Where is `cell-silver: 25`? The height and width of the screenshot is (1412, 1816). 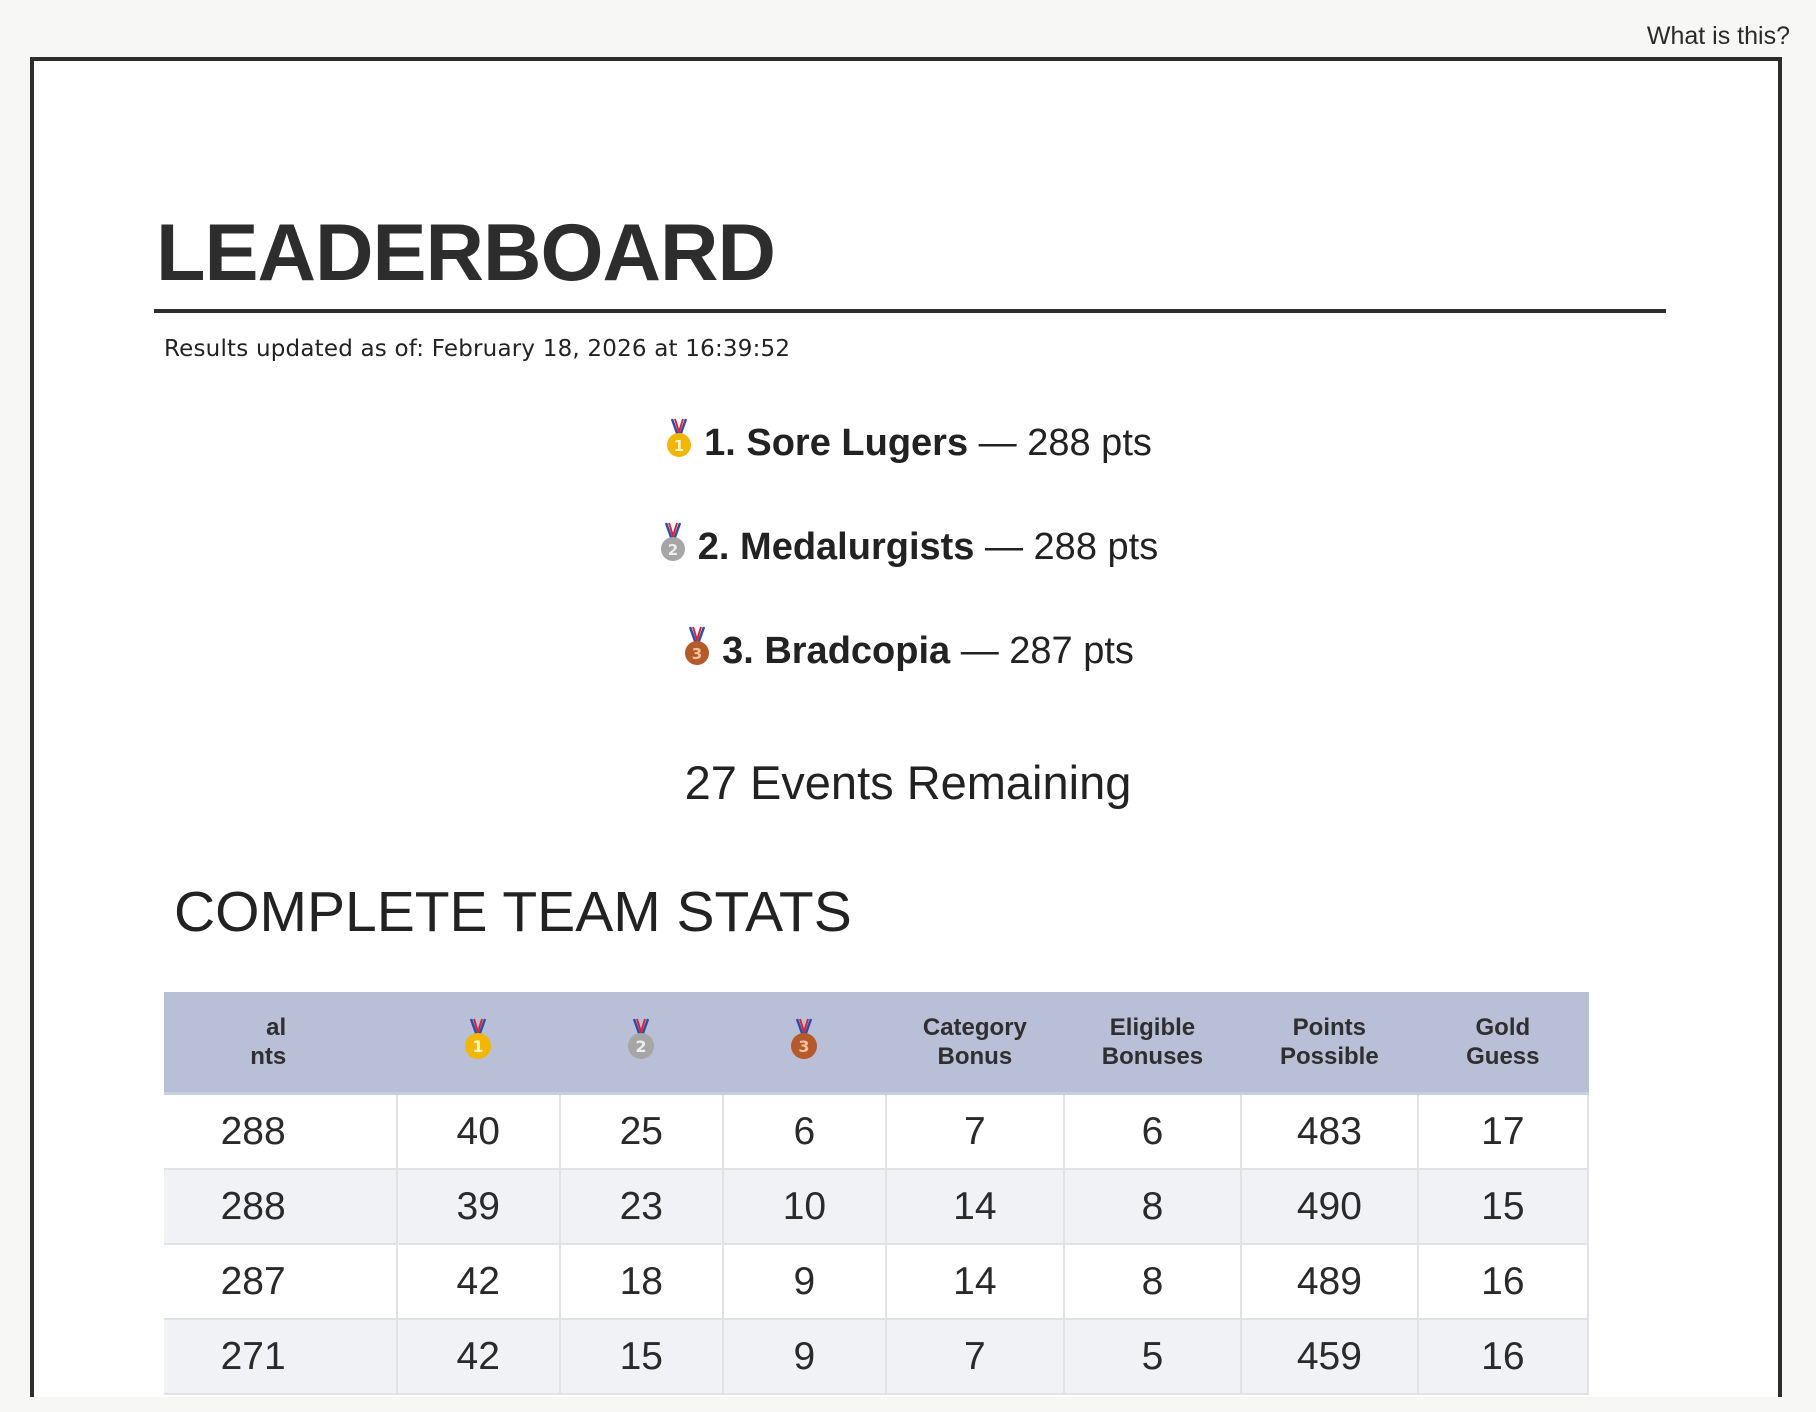
cell-silver: 25 is located at coordinates (641, 1131).